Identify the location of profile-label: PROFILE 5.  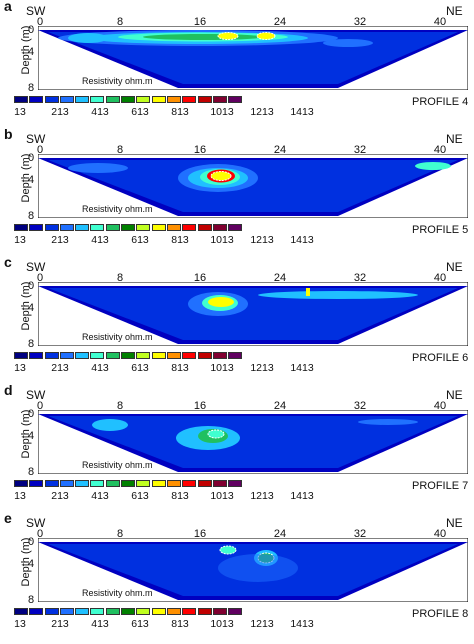
(440, 230).